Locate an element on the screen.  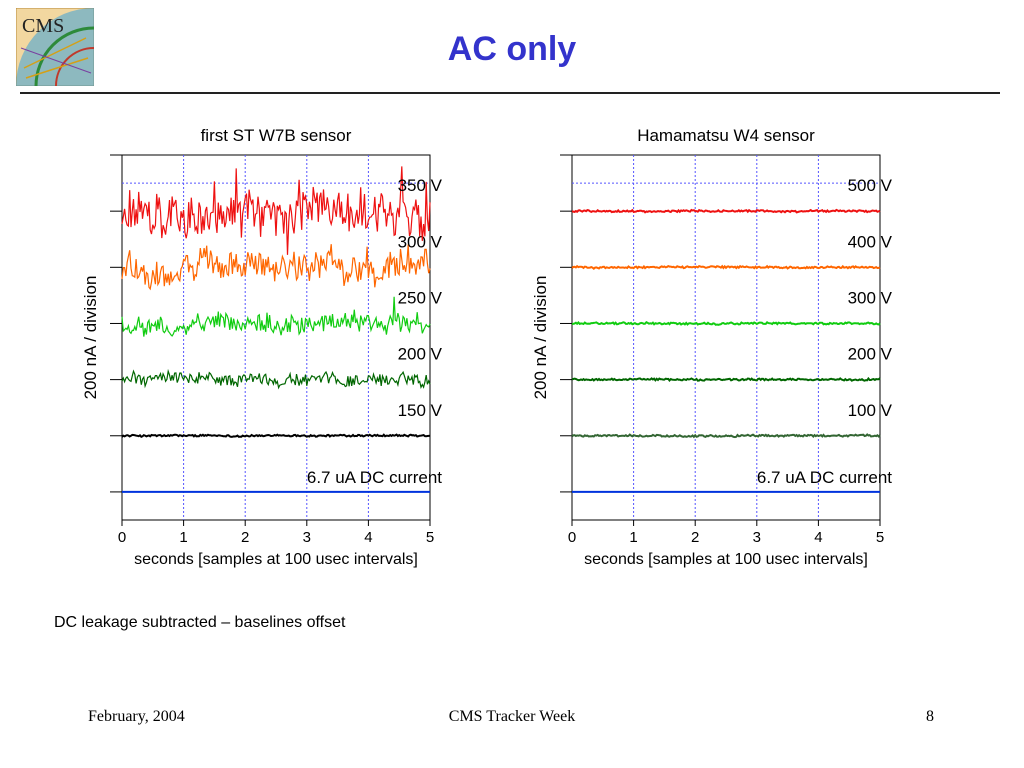
cms-logo: CMS is located at coordinates (55, 47).